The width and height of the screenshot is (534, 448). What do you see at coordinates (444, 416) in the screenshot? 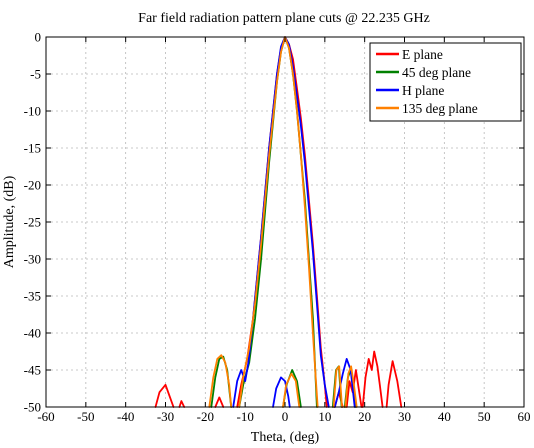
I see `x-tick-label: 40` at bounding box center [444, 416].